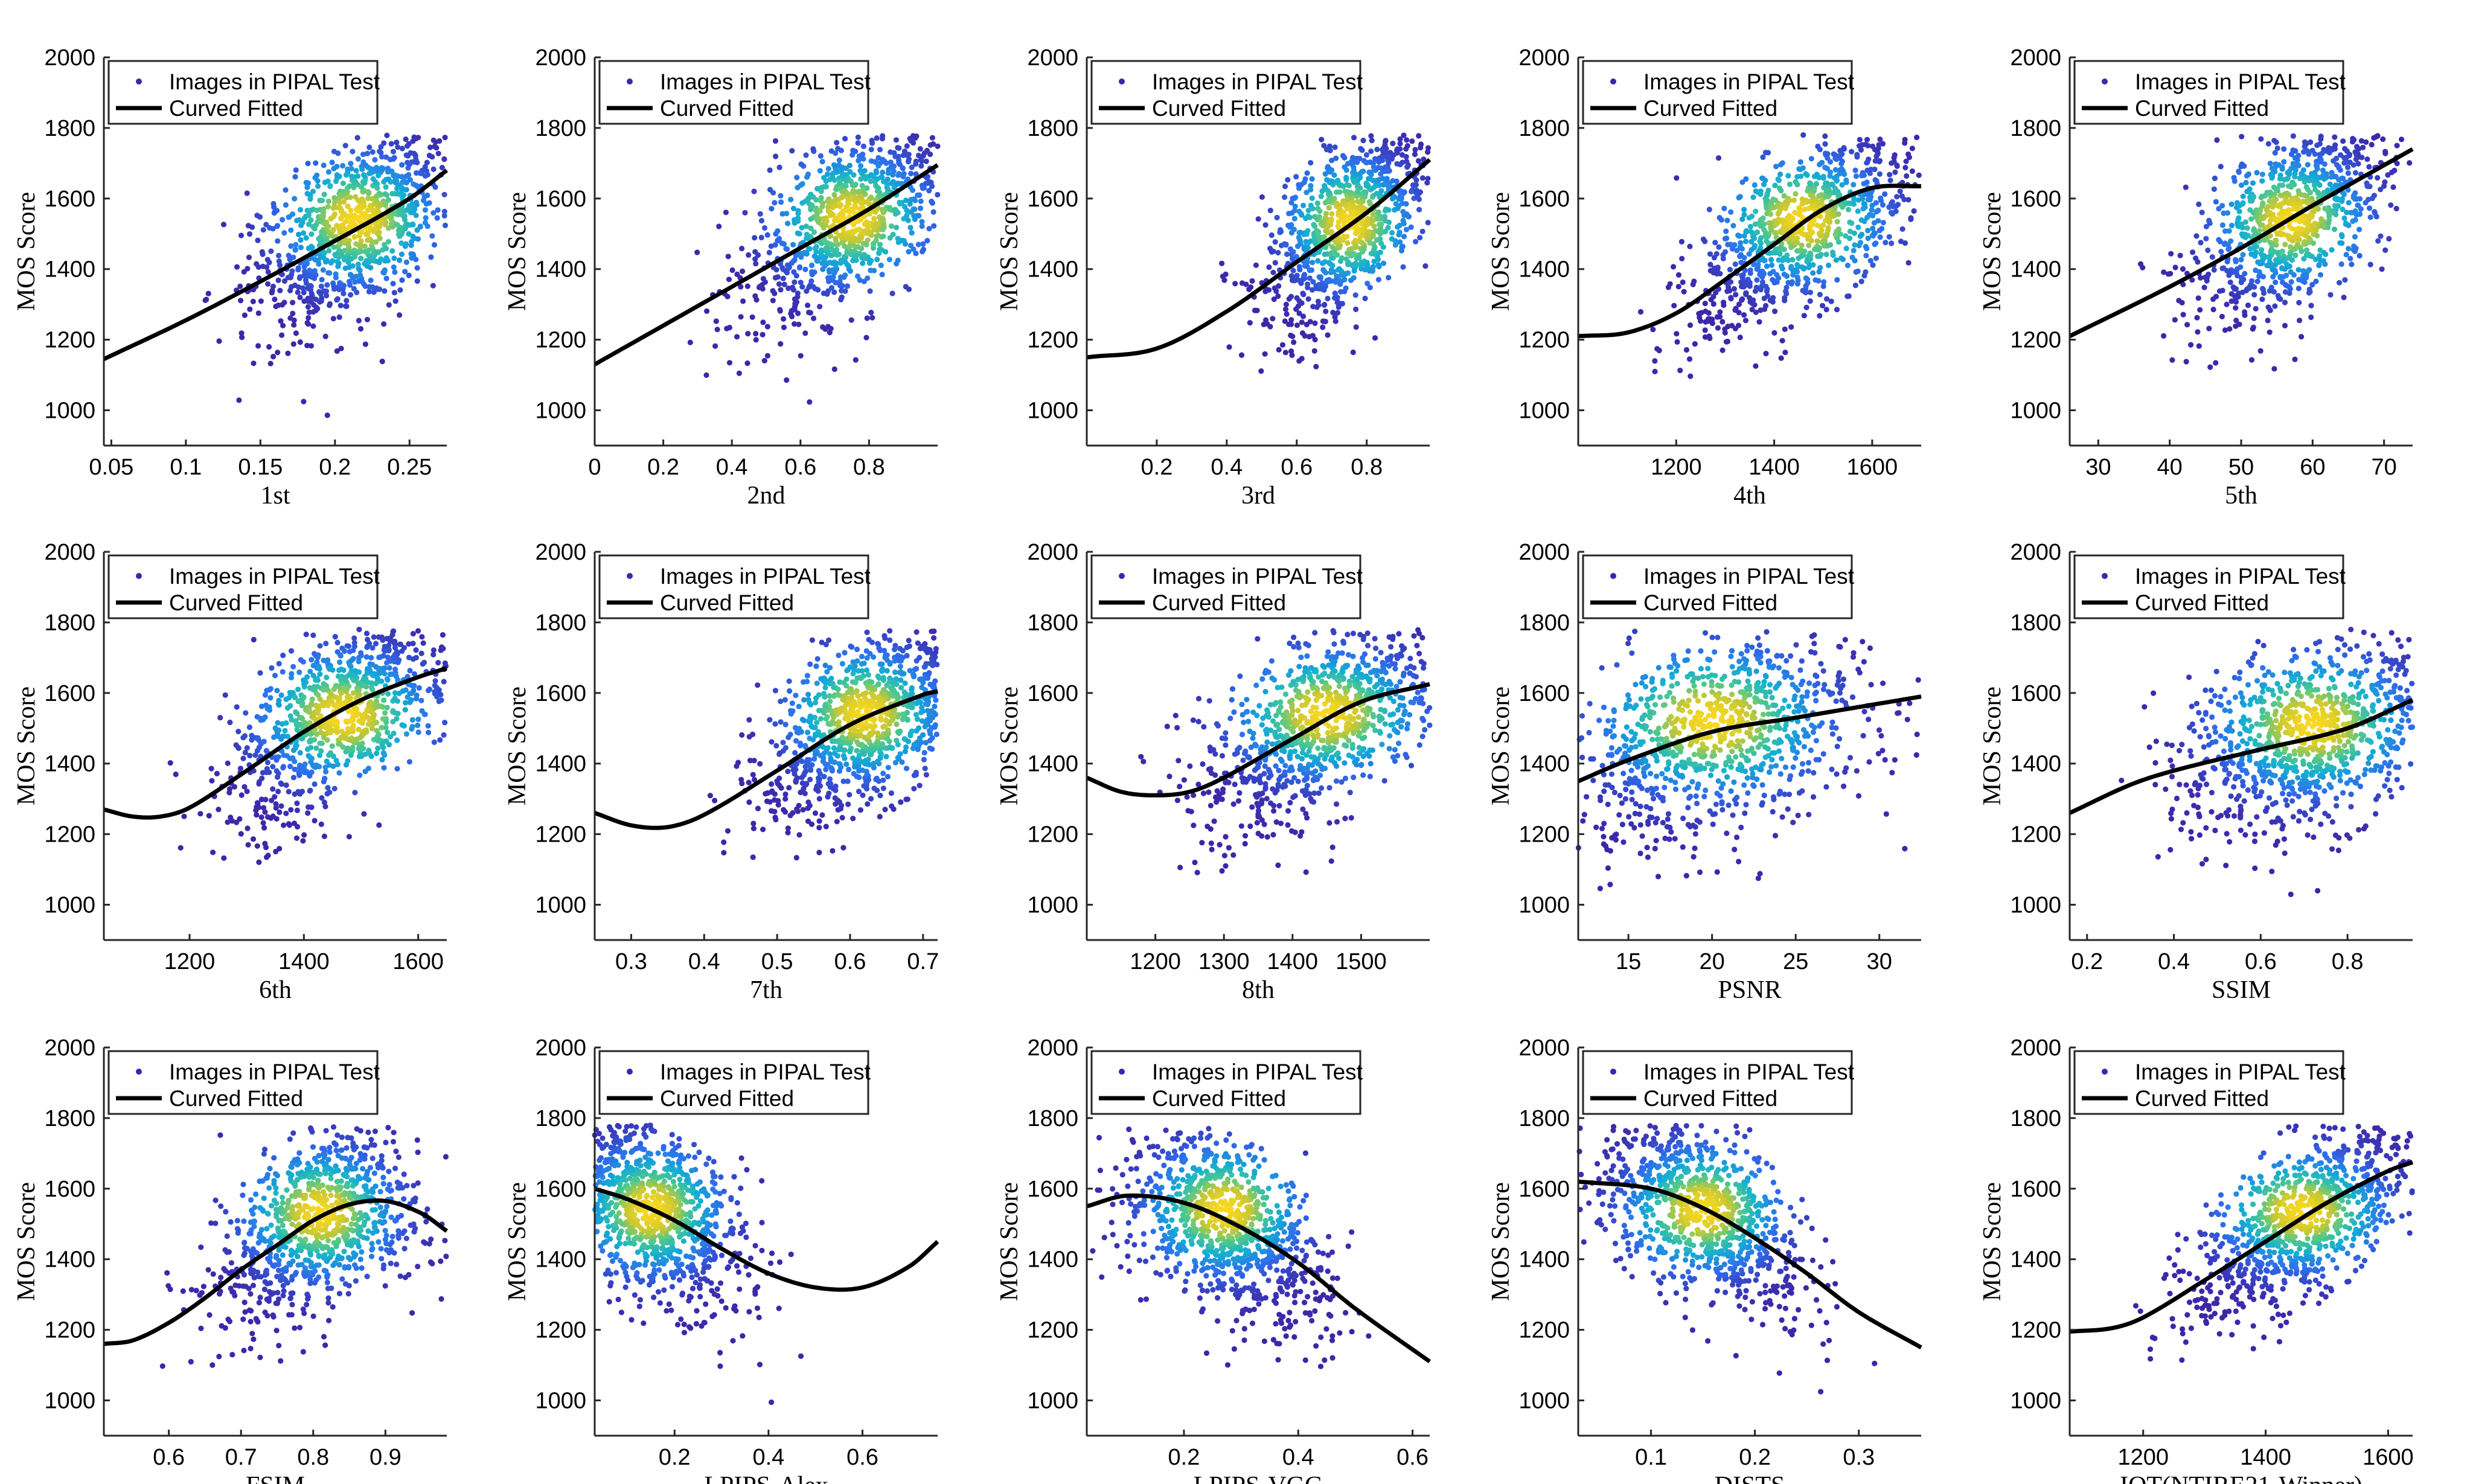 This screenshot has height=1484, width=2473. I want to click on x-tick-label: 40, so click(2170, 468).